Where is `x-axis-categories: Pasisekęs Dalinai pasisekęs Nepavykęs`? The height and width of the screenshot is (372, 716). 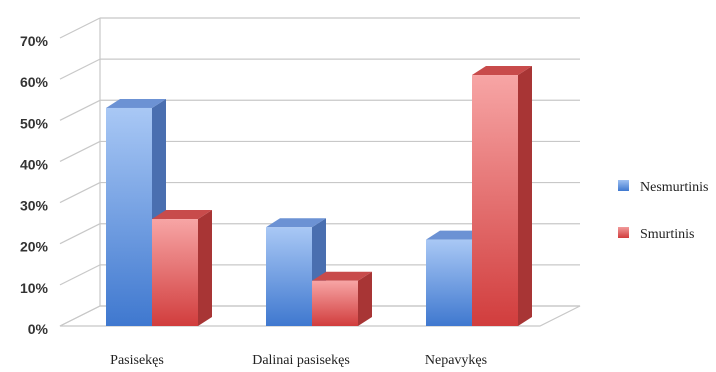
x-axis-categories: Pasisekęs Dalinai pasisekęs Nepavykęs is located at coordinates (298, 360).